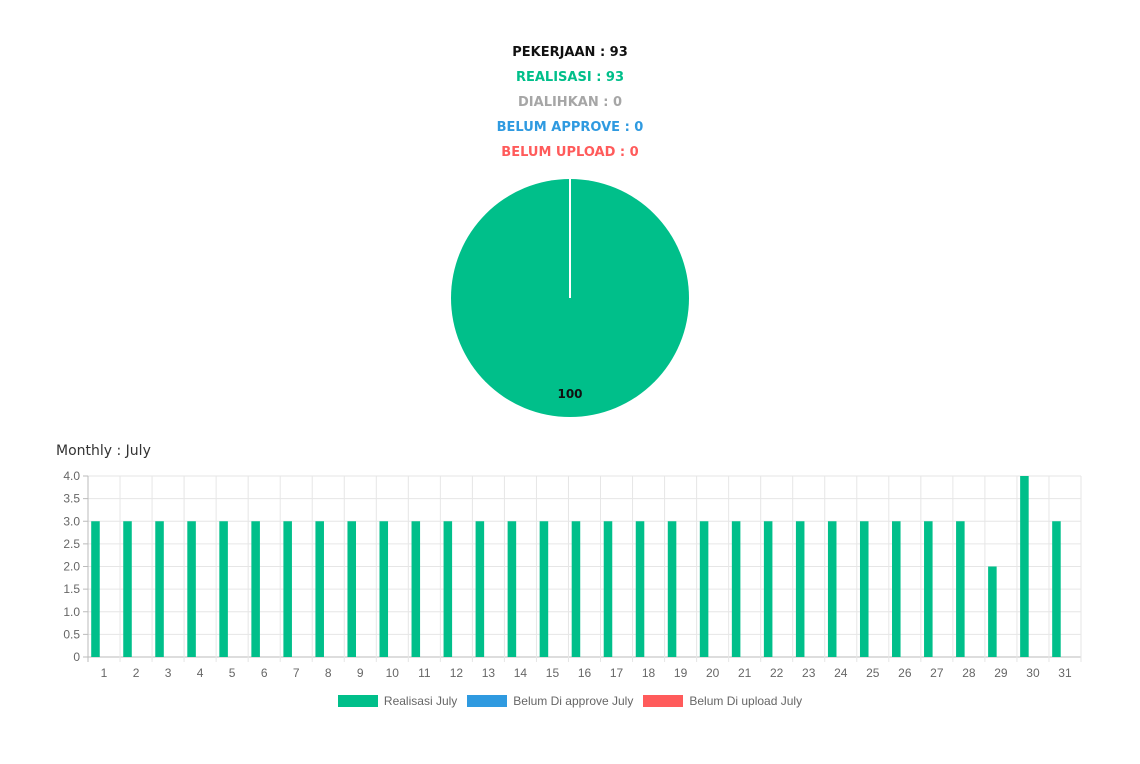 Image resolution: width=1140 pixels, height=764 pixels. What do you see at coordinates (168, 673) in the screenshot?
I see `x-tick-label: 3` at bounding box center [168, 673].